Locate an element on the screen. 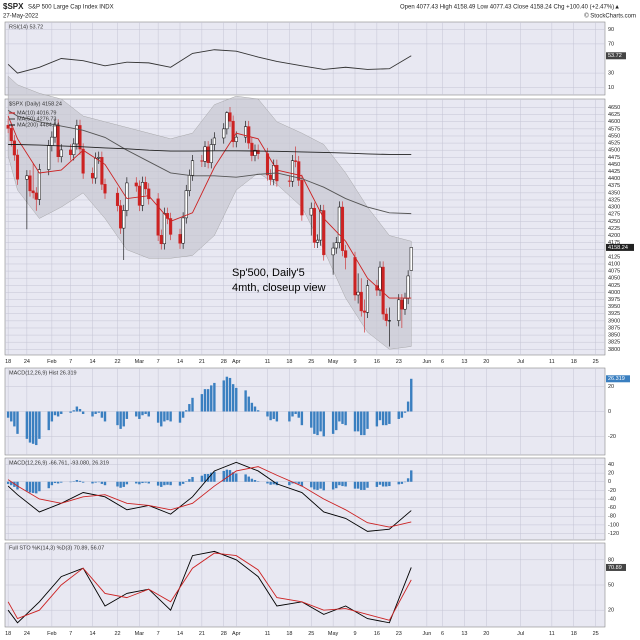  x-tick-label: Feb is located at coordinates (51, 362).